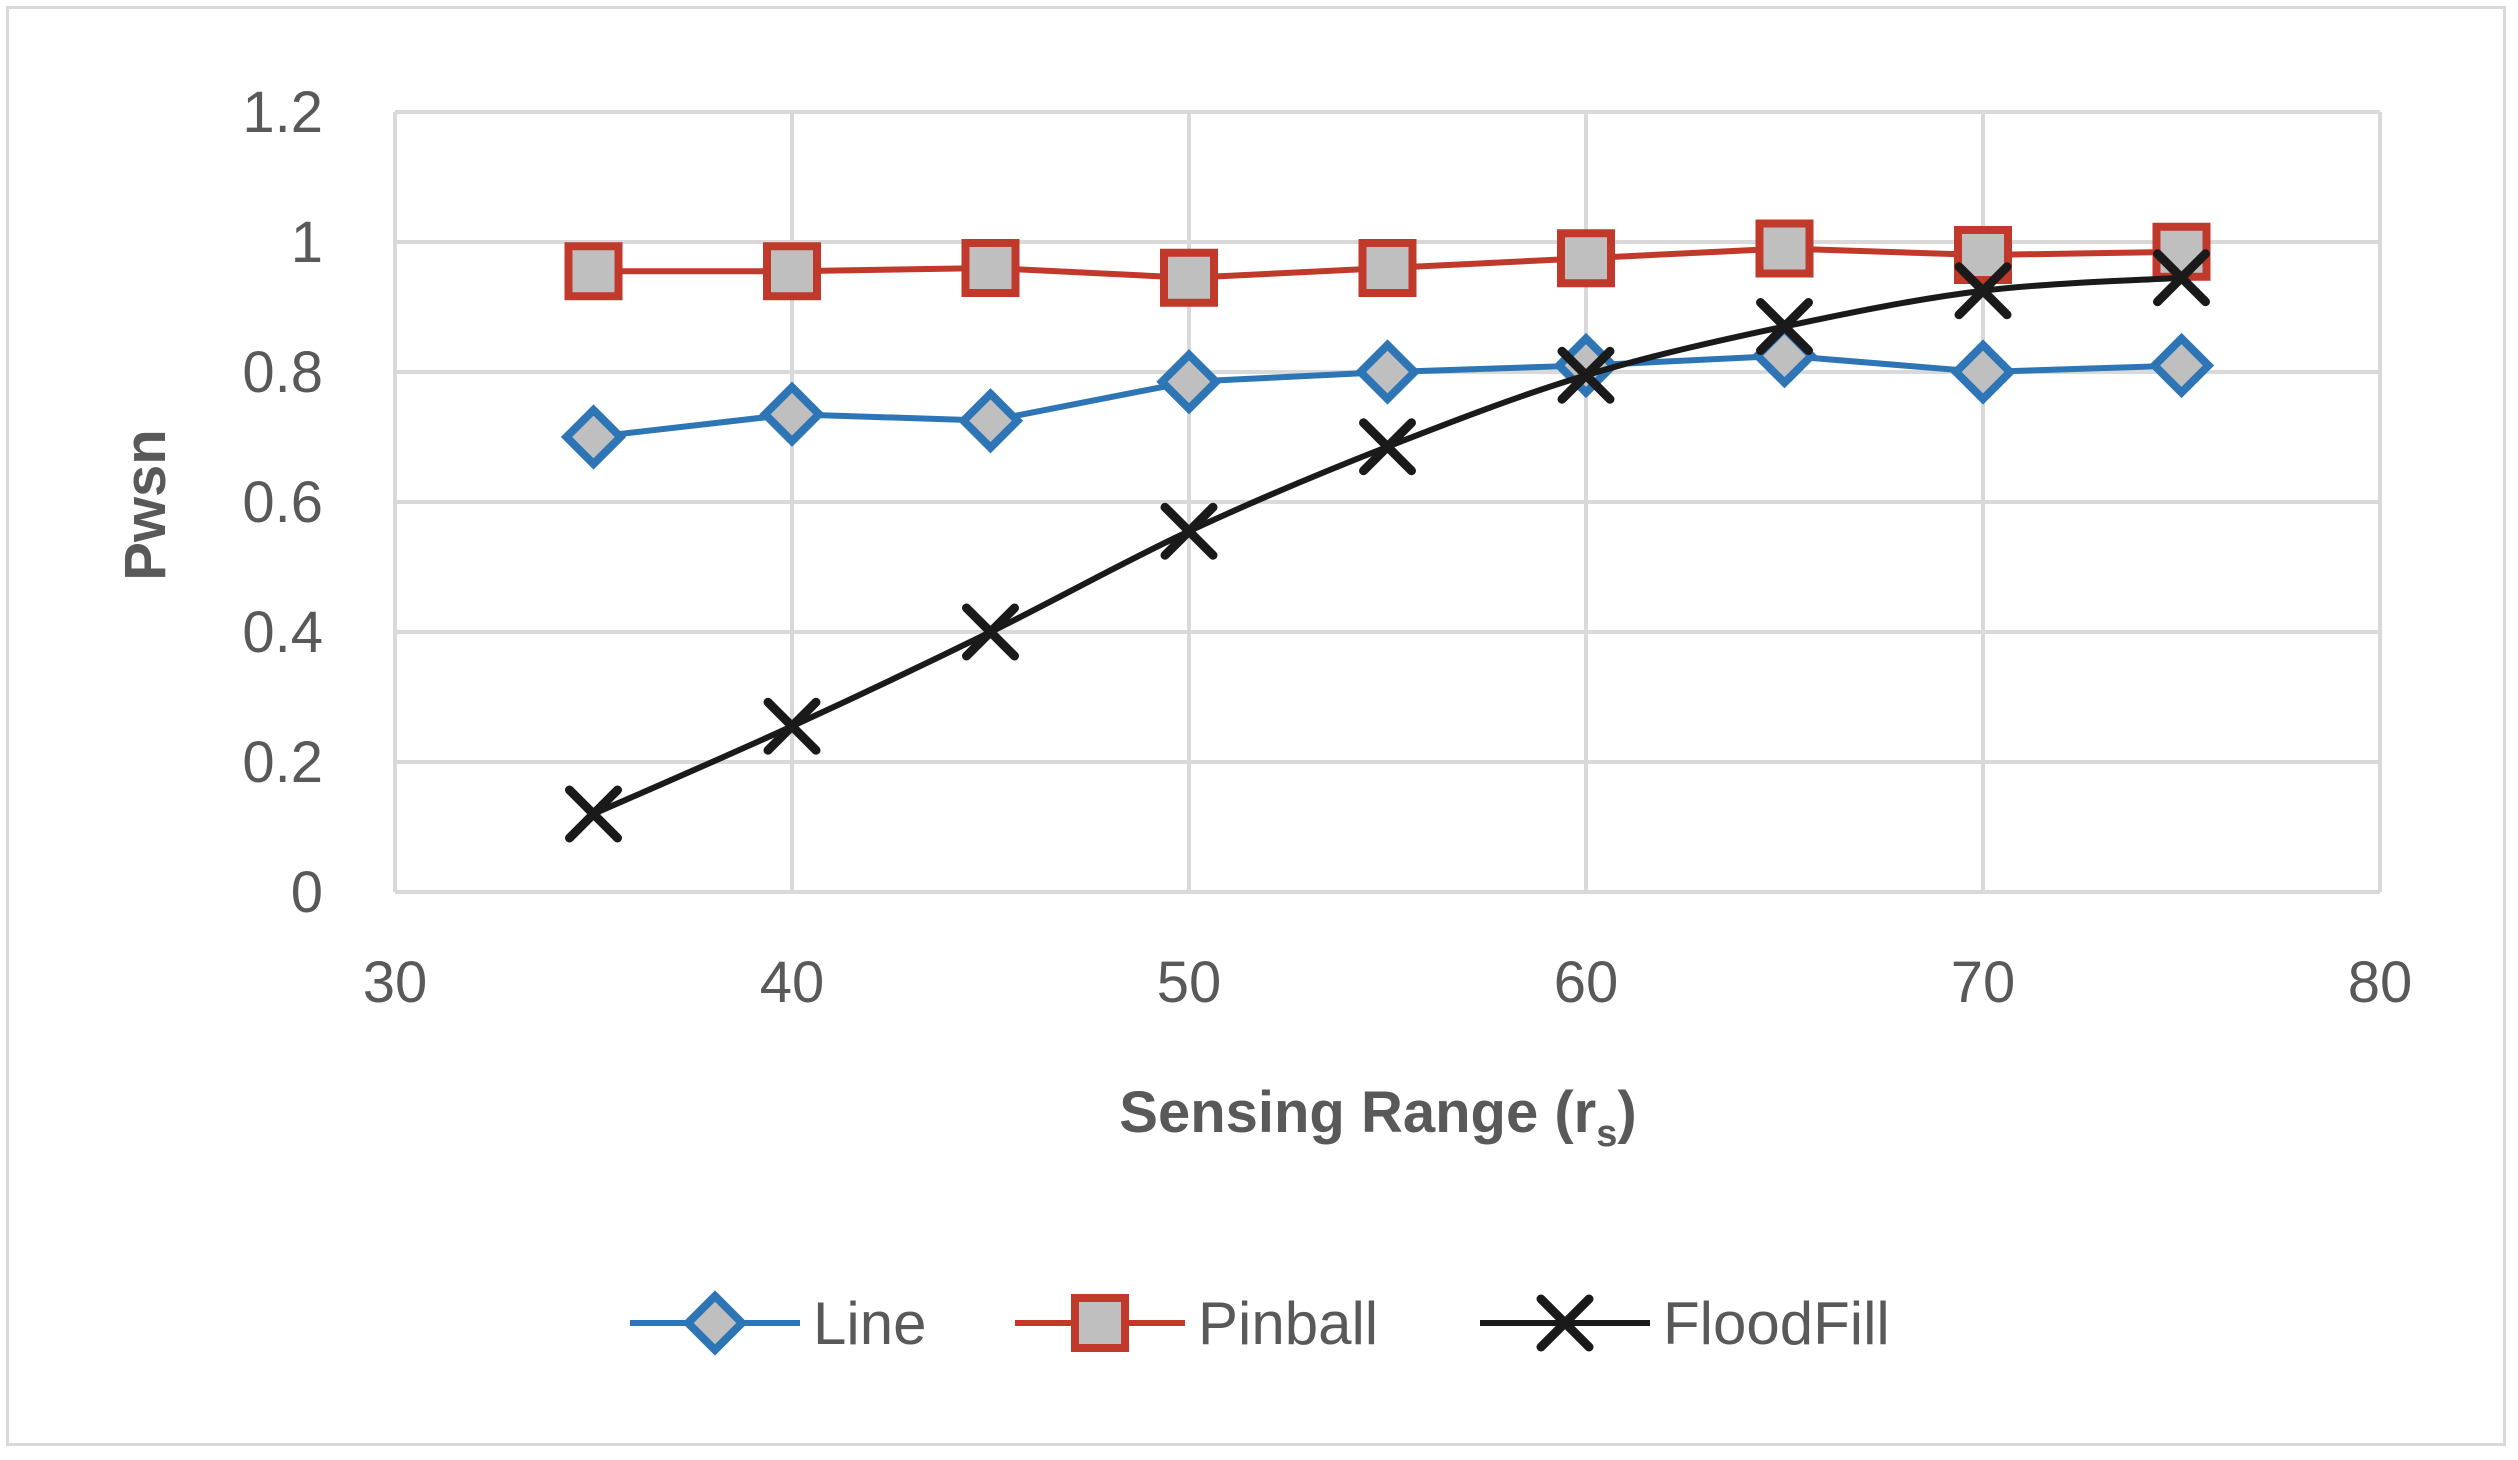 This screenshot has height=1460, width=2518. Describe the element at coordinates (1196, 1323) in the screenshot. I see `legend-item-pinball: Pinball` at that location.